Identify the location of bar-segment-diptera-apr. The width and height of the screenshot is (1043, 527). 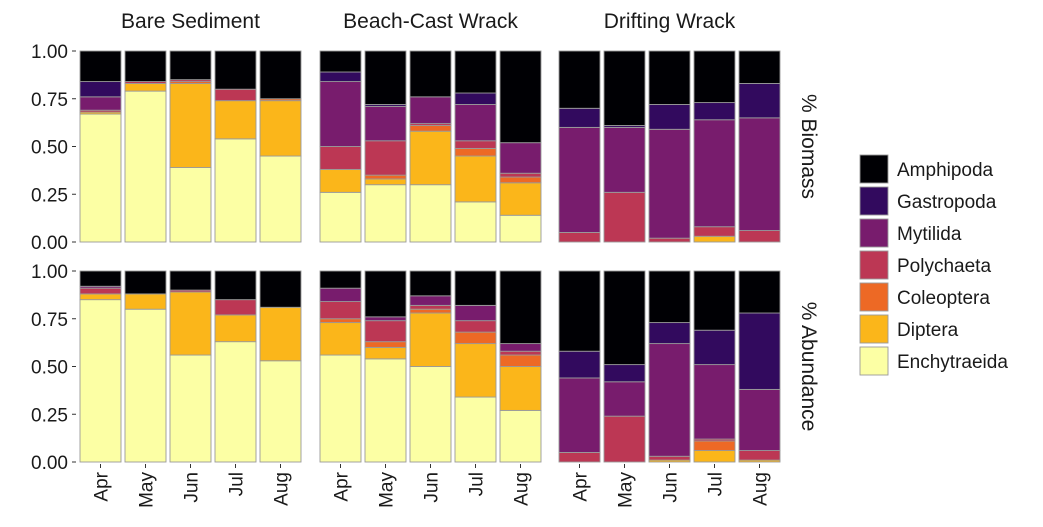
(100, 297).